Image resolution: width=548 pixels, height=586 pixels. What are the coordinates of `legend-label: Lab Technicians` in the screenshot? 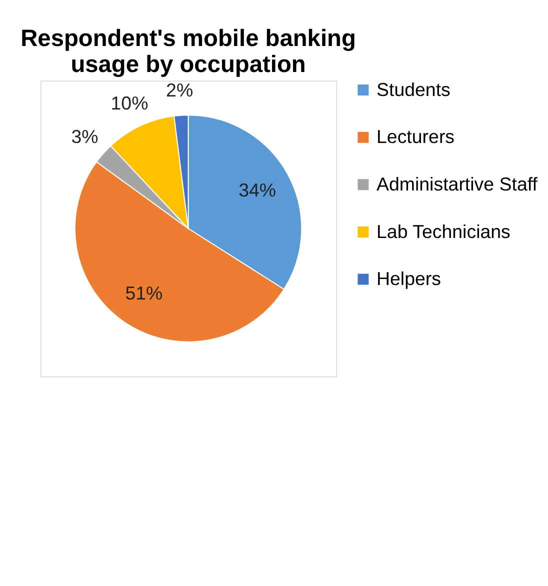 It's located at (443, 231).